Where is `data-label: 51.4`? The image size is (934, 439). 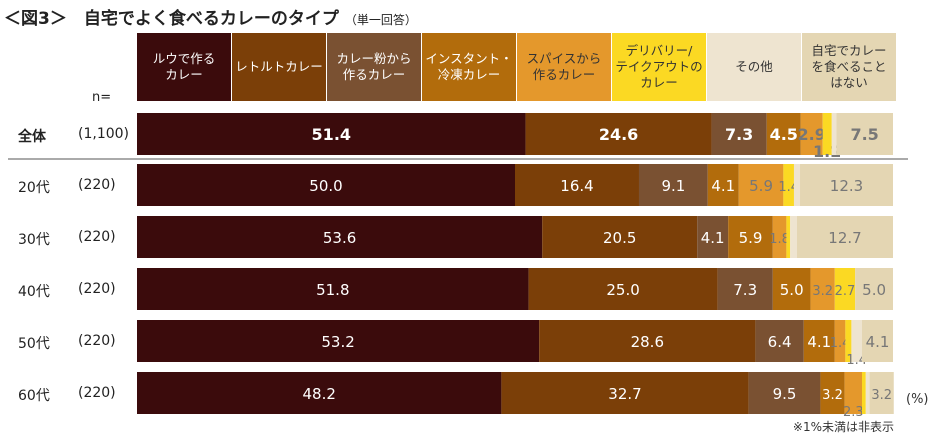 data-label: 51.4 is located at coordinates (331, 134).